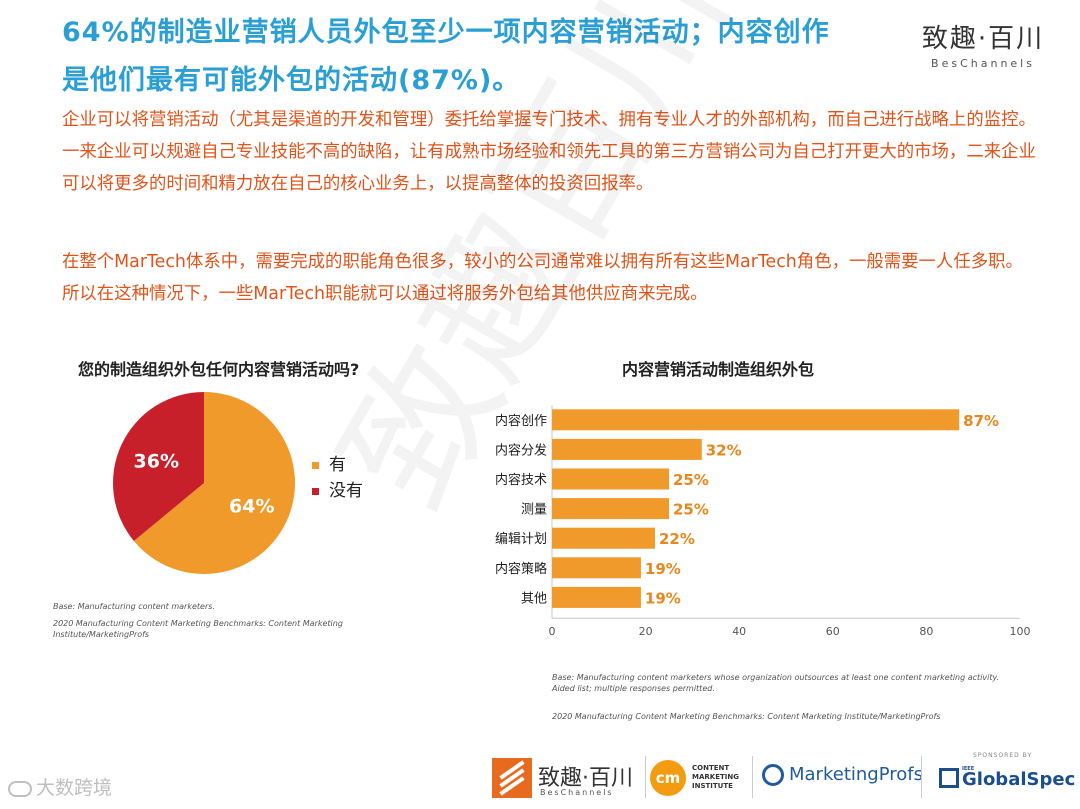 This screenshot has width=1080, height=809. Describe the element at coordinates (577, 792) in the screenshot. I see `beschannels-en: BesChannels` at that location.